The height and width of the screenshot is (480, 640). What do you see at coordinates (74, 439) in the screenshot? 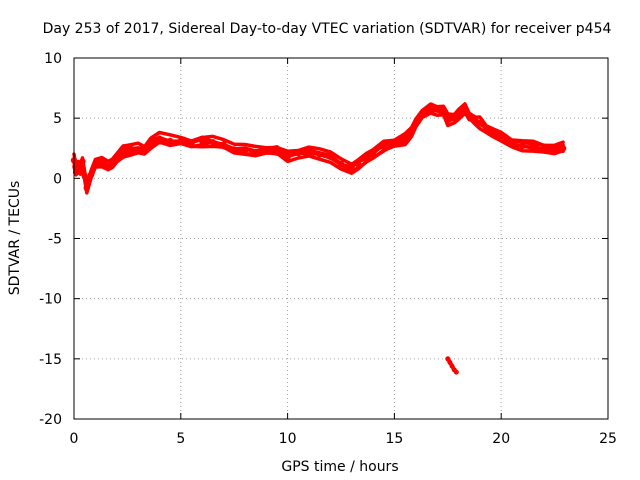
I see `x-tick-label: 0` at bounding box center [74, 439].